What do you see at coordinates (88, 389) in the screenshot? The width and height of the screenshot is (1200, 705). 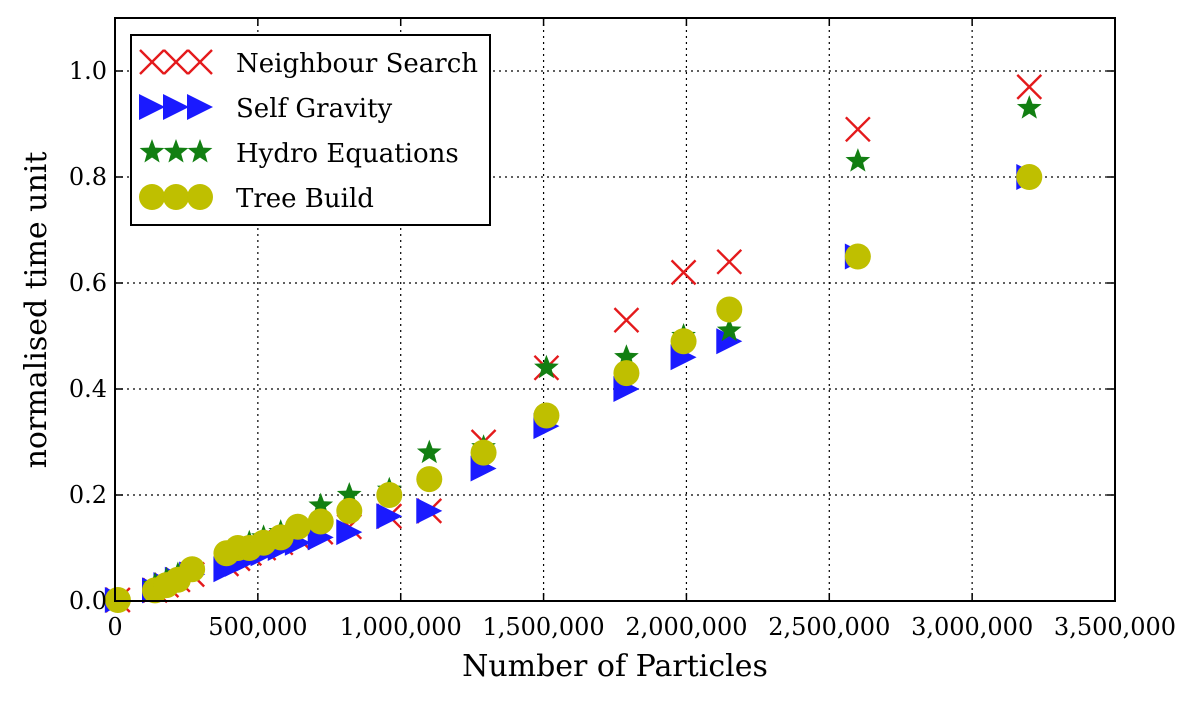 I see `y-tick-label: 0.4` at bounding box center [88, 389].